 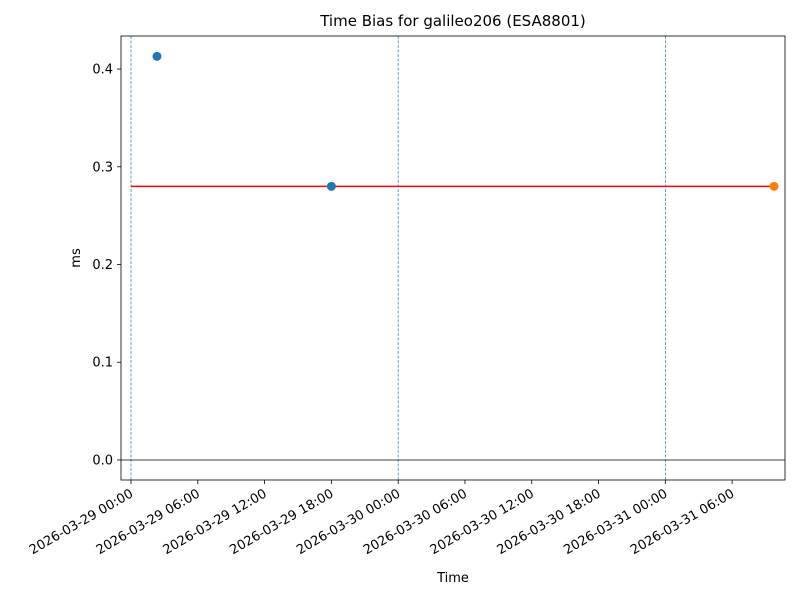 What do you see at coordinates (102, 167) in the screenshot?
I see `y-tick-label: 0.3` at bounding box center [102, 167].